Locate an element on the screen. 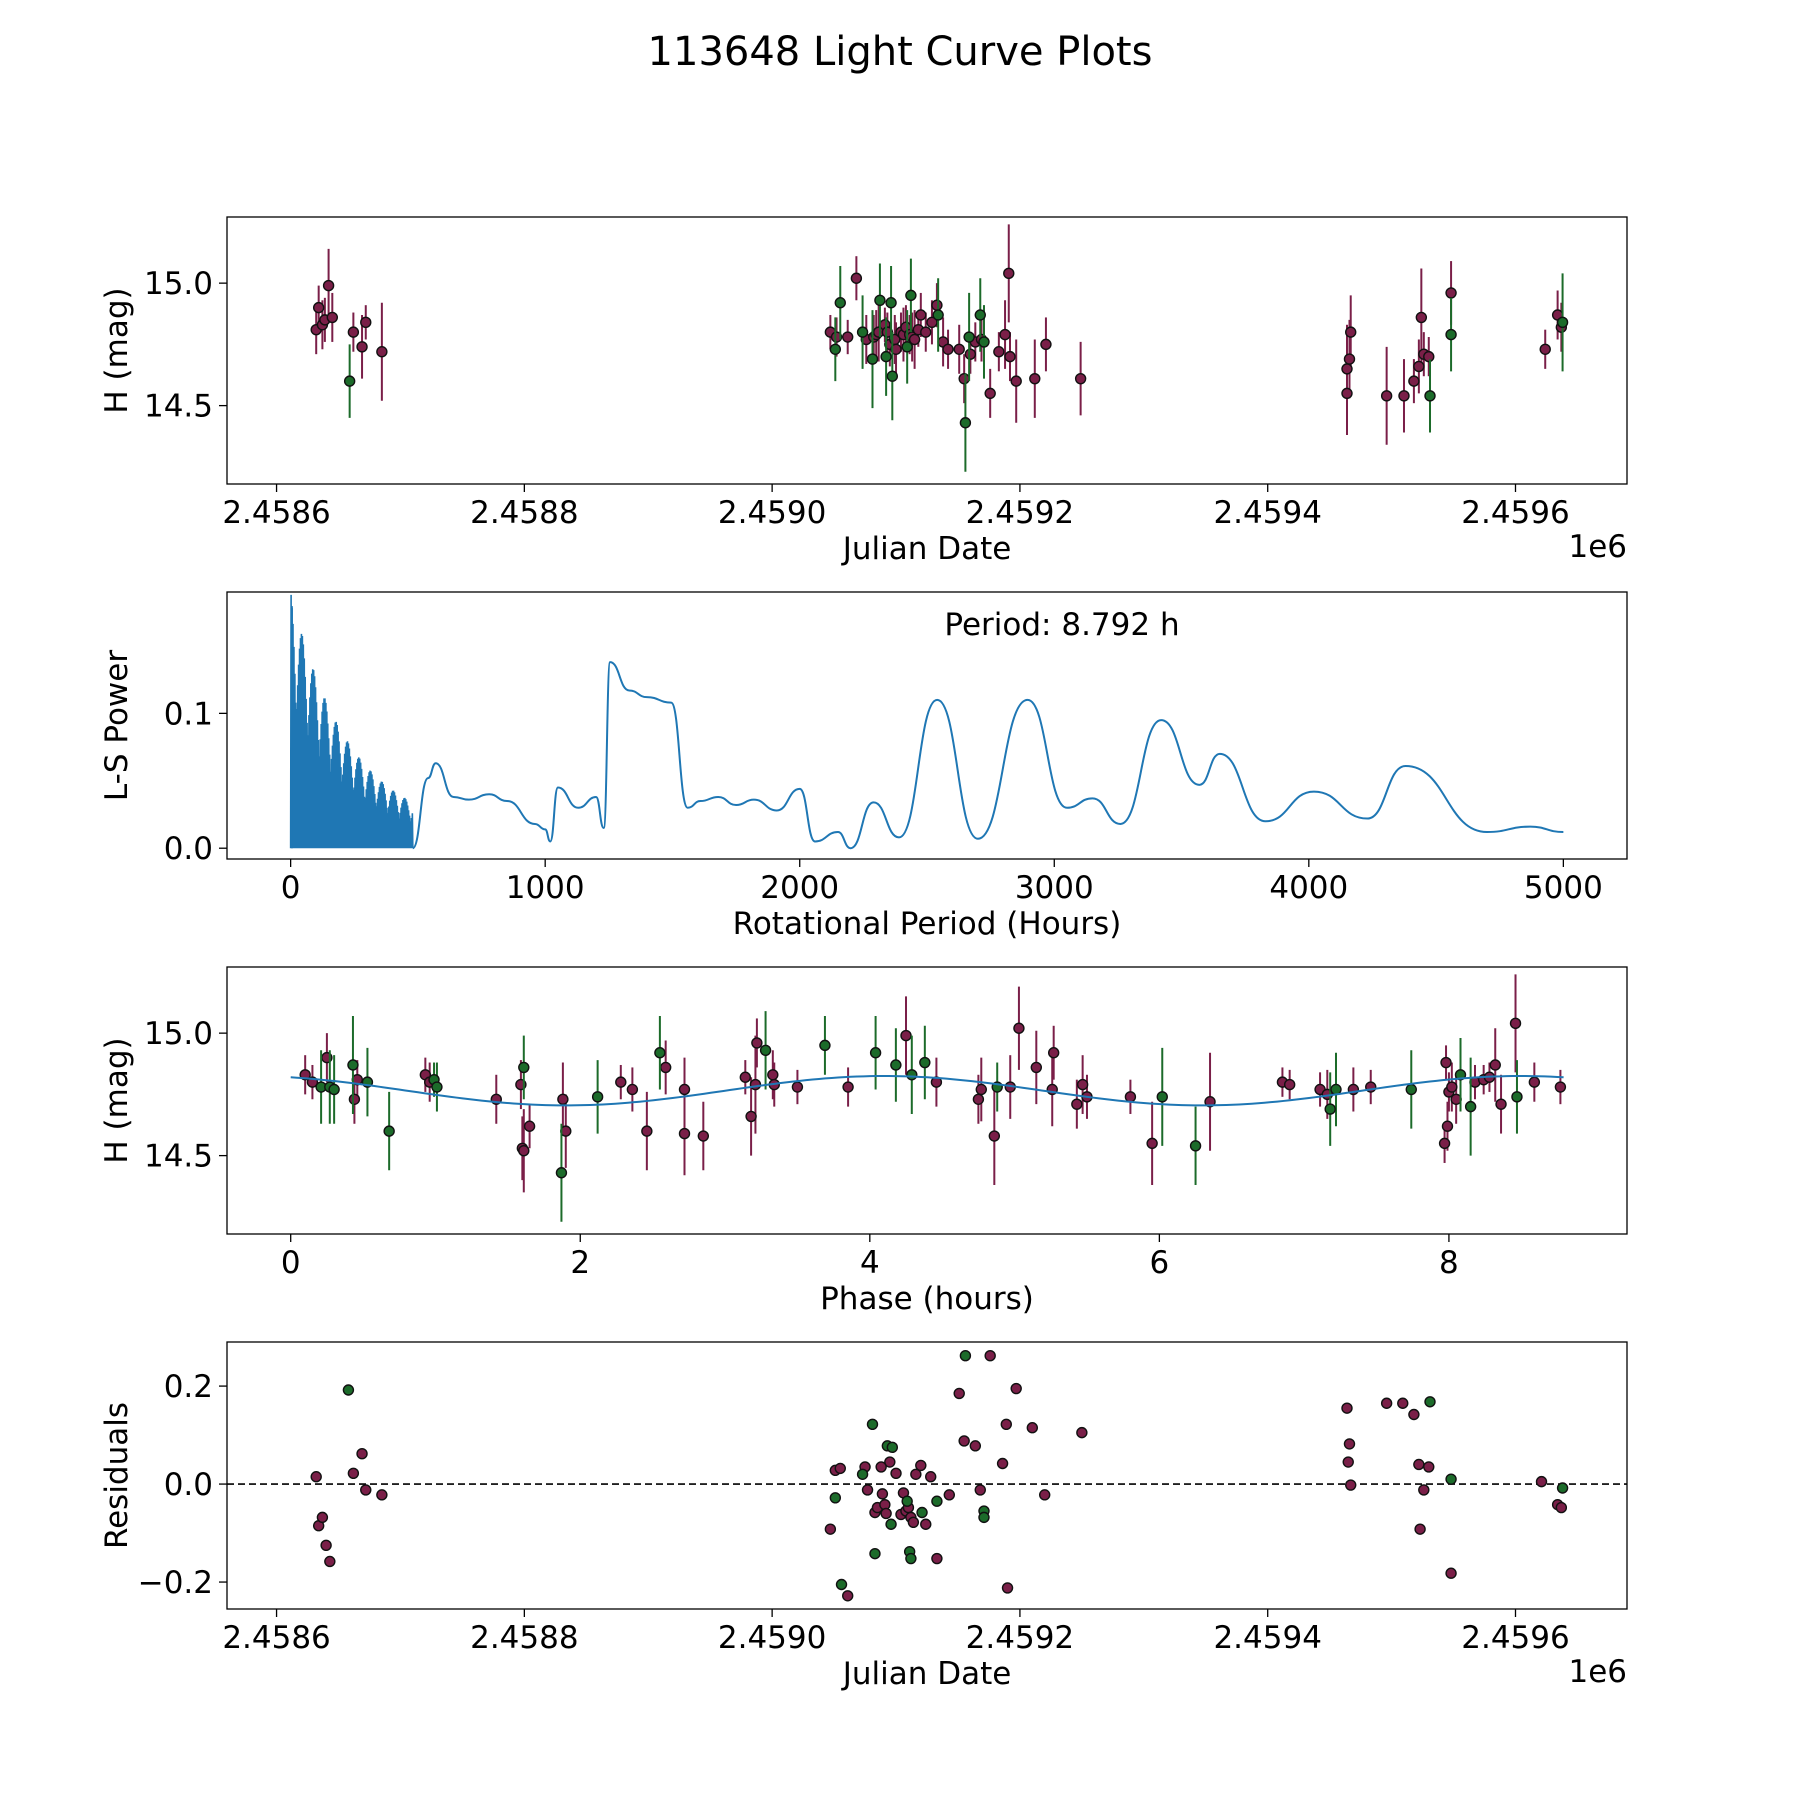  lightcurve-xtick-label: 2.4594 is located at coordinates (1267, 513).